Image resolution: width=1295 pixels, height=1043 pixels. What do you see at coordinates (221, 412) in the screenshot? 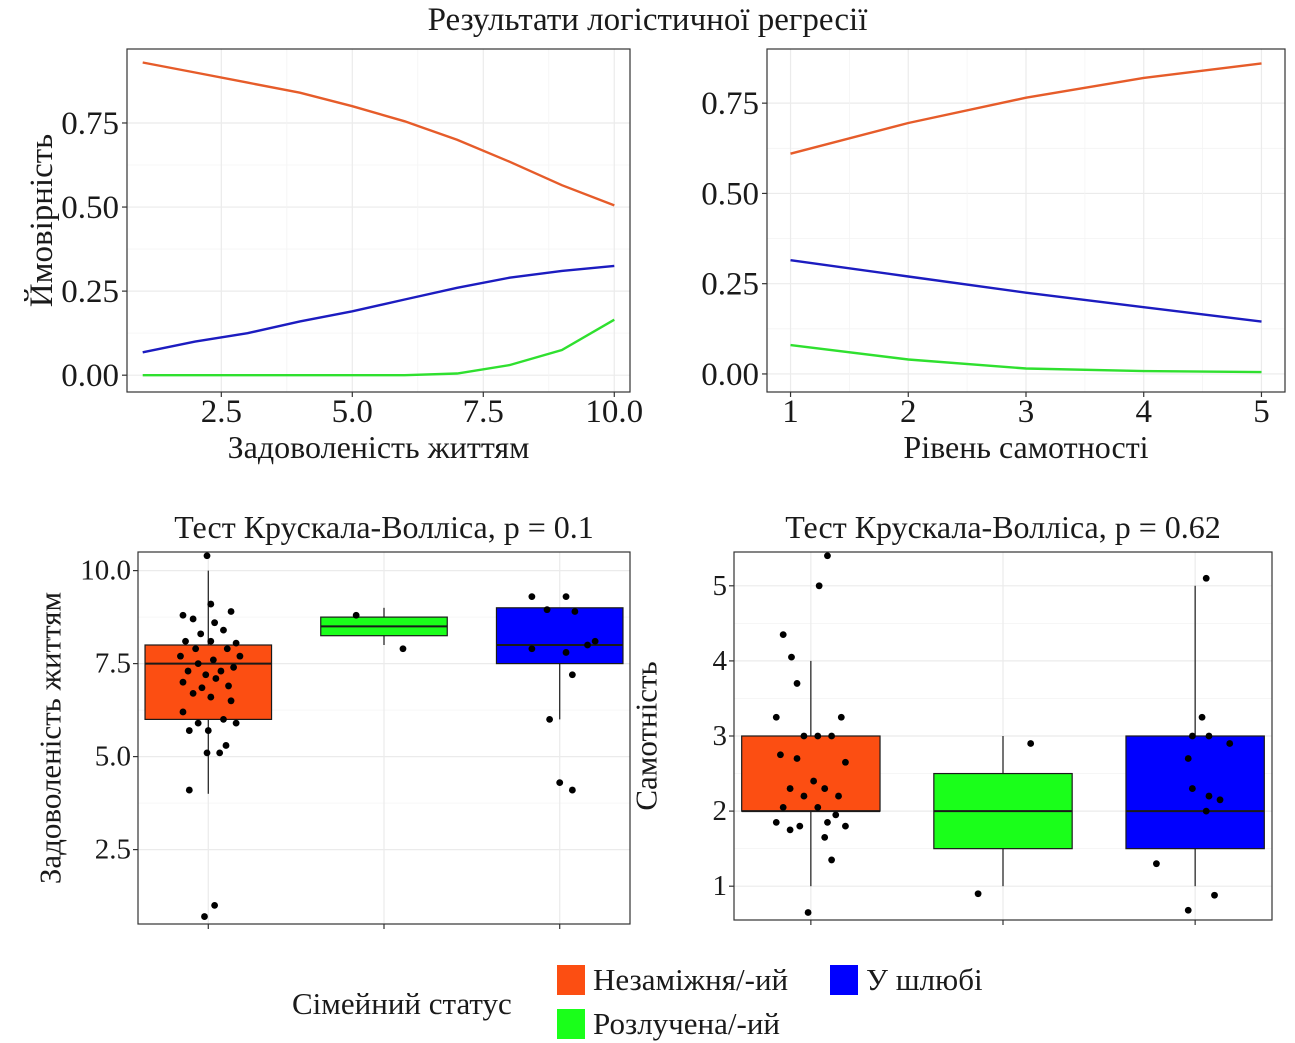
I see `panel1-x-tick-label: 2.5` at bounding box center [221, 412].